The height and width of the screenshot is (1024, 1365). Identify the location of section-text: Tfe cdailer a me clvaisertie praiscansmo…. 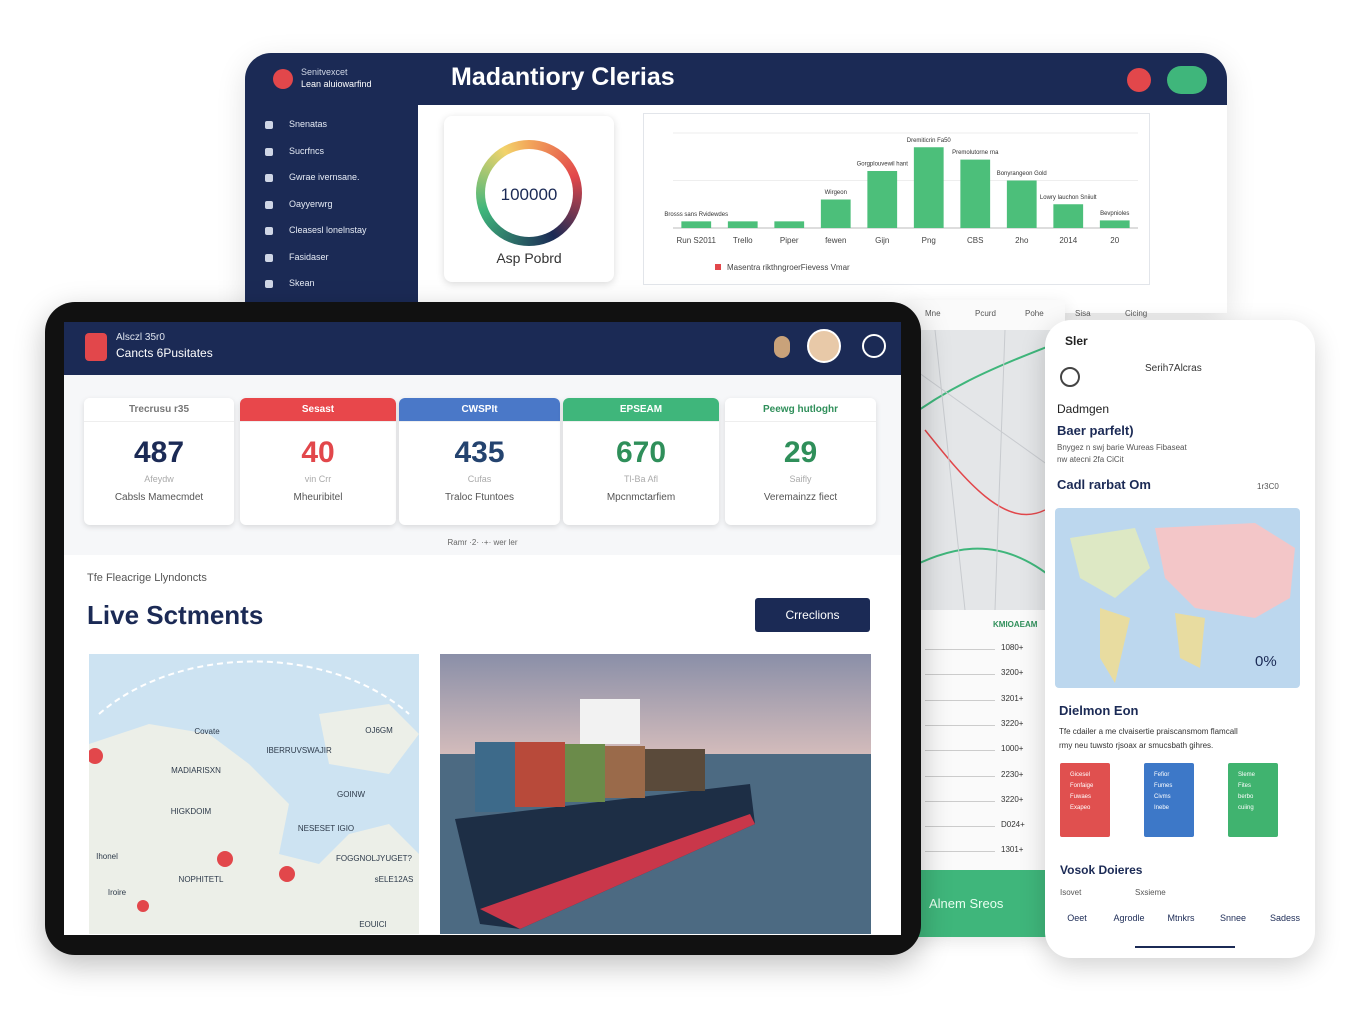
(1148, 731).